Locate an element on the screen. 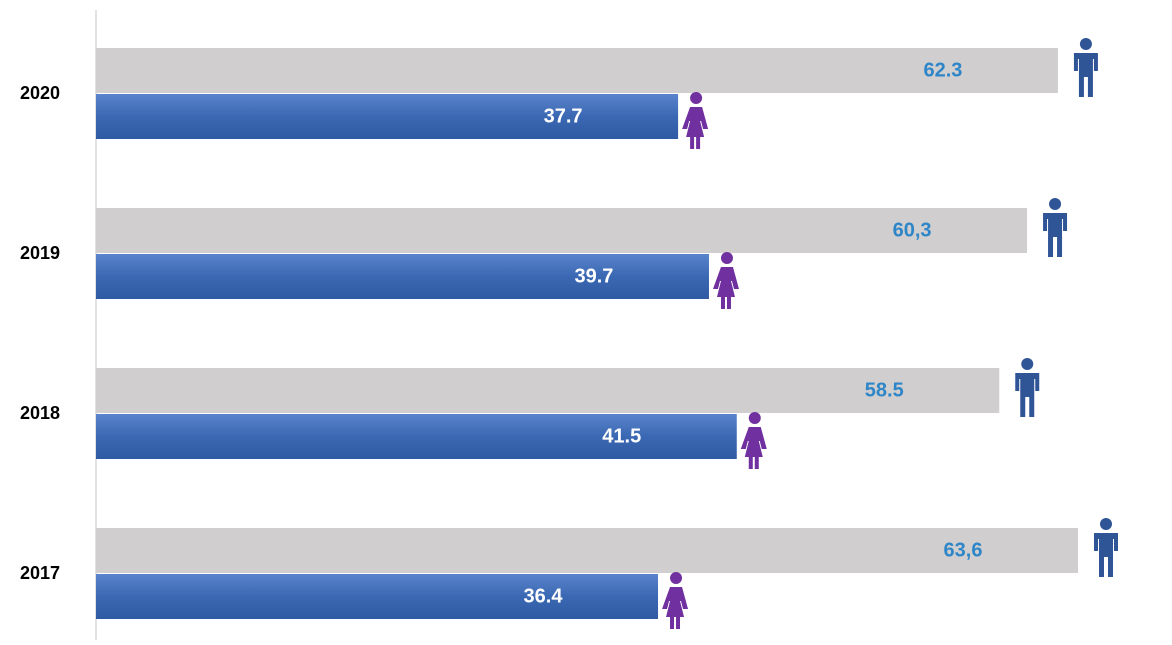 This screenshot has width=1172, height=645. y-tick-label: 2017 is located at coordinates (40, 573).